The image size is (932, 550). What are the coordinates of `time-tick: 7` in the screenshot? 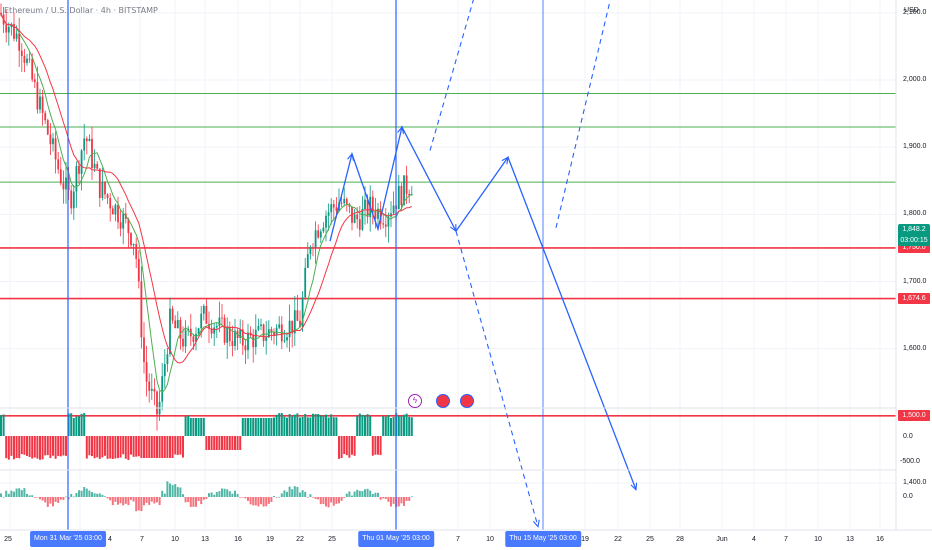 It's located at (786, 539).